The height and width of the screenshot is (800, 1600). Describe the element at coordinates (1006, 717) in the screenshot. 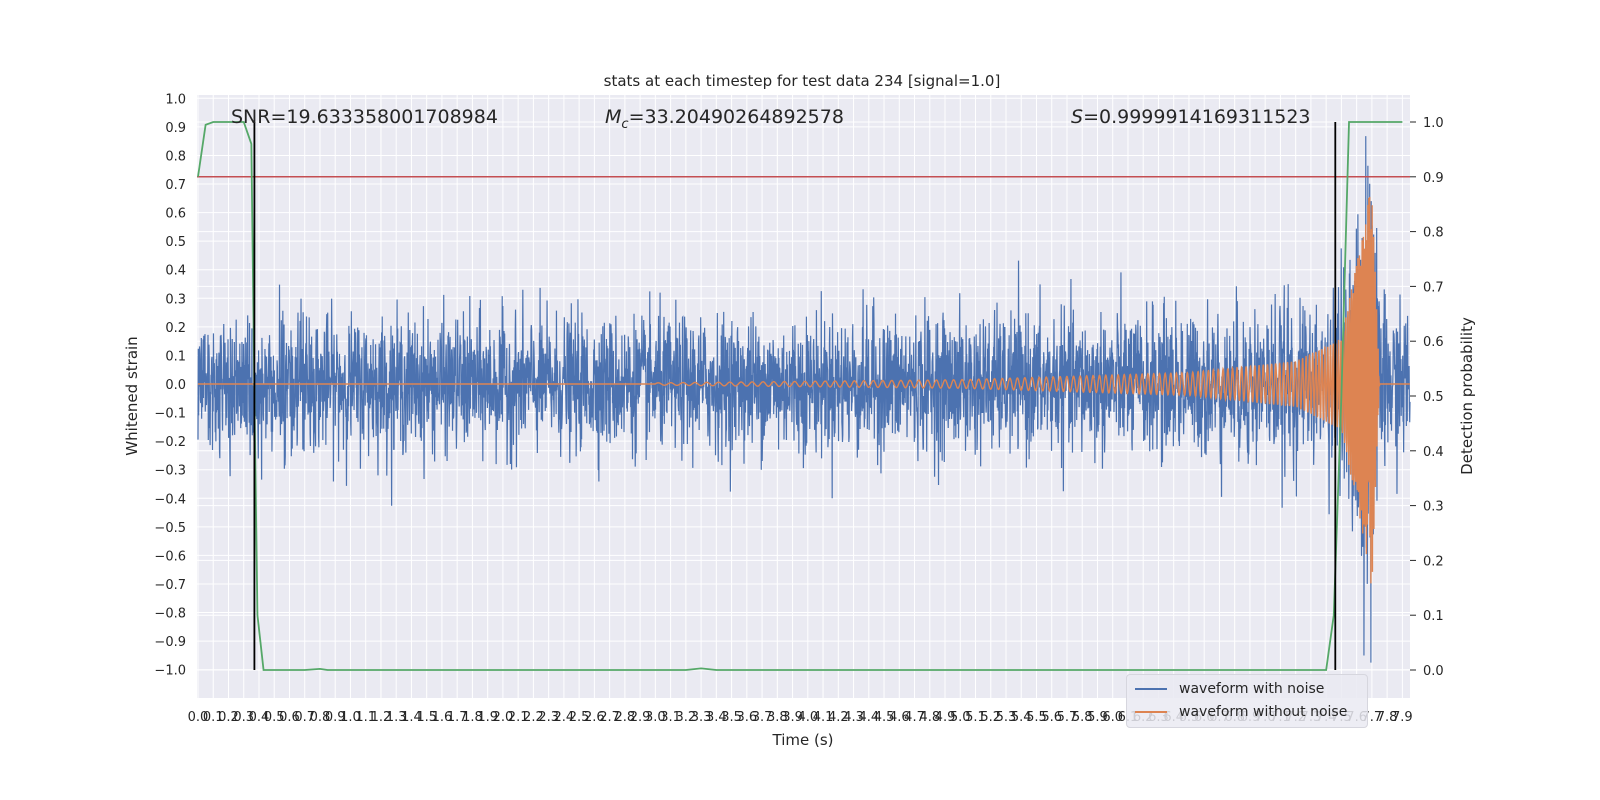

I see `x-tick-label: 5.3` at that location.